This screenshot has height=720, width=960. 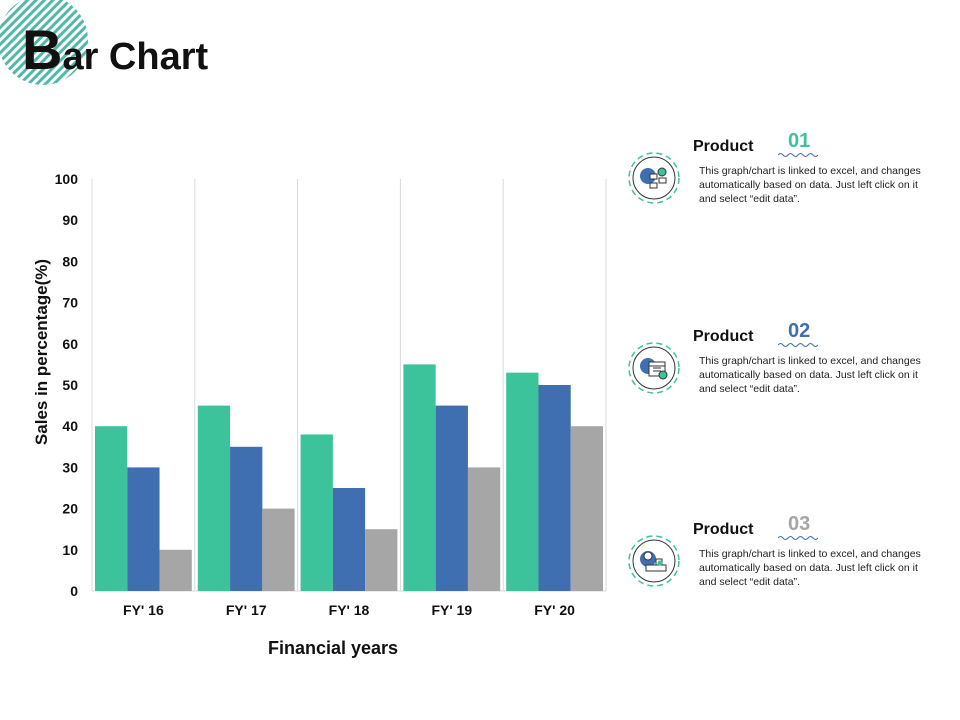 I want to click on calendar-clock-icon, so click(x=654, y=368).